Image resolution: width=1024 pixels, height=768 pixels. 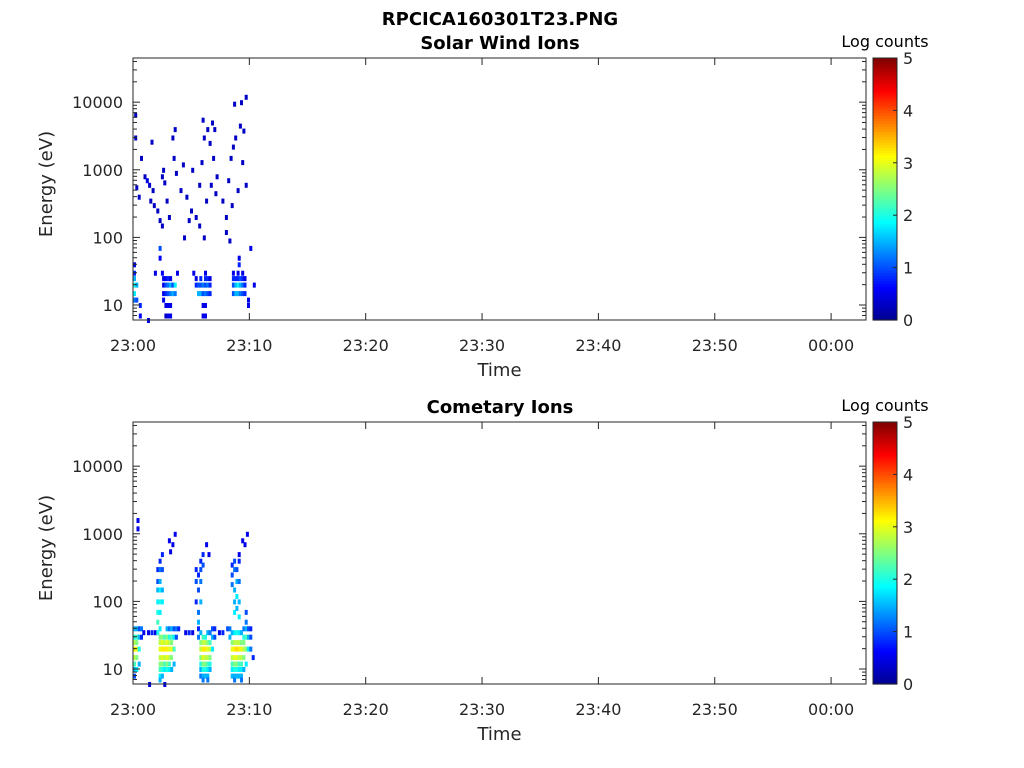 What do you see at coordinates (249, 345) in the screenshot?
I see `x-tick-label: 23:10` at bounding box center [249, 345].